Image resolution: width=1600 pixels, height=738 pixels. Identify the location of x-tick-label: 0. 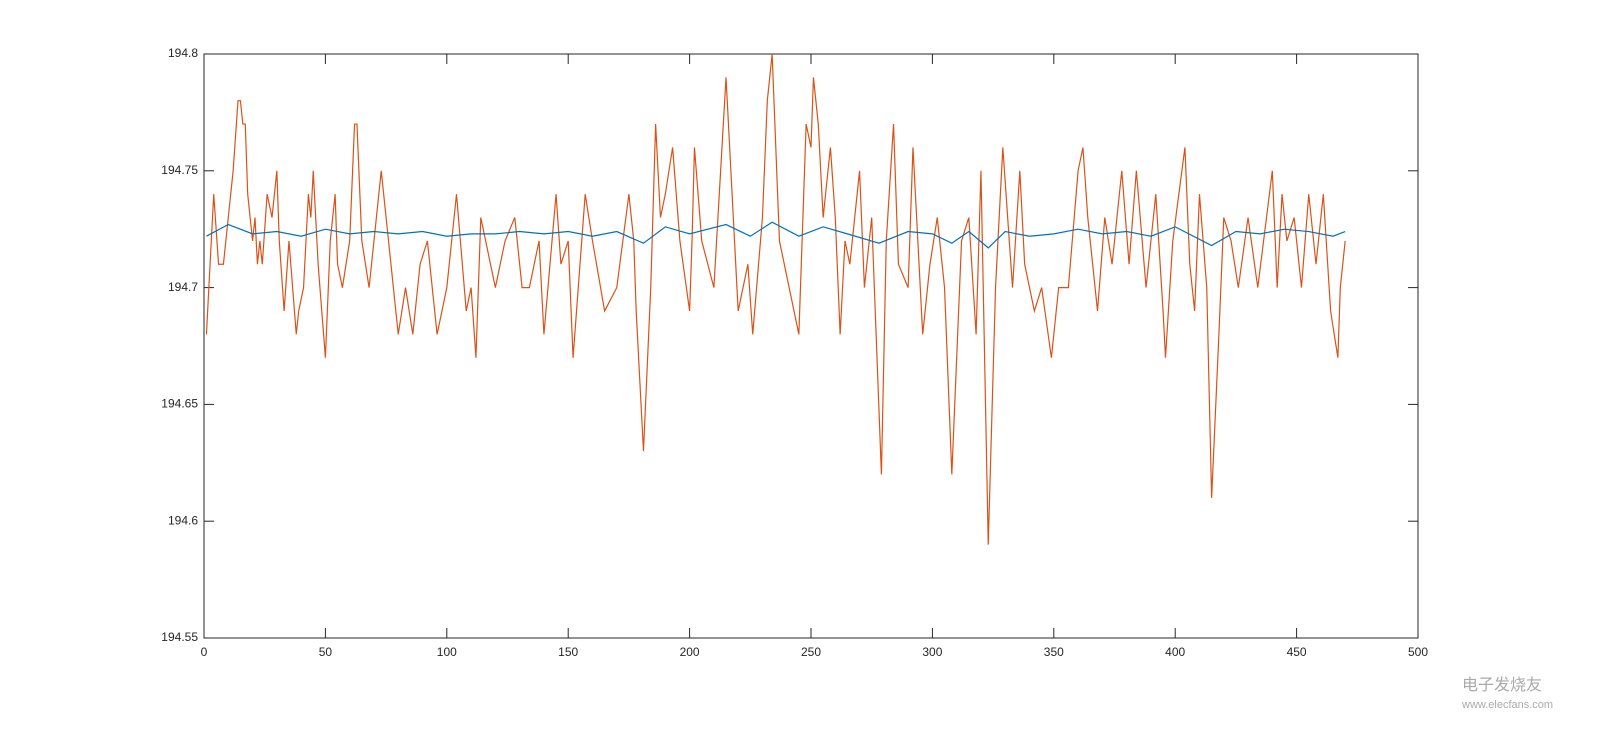
(204, 652).